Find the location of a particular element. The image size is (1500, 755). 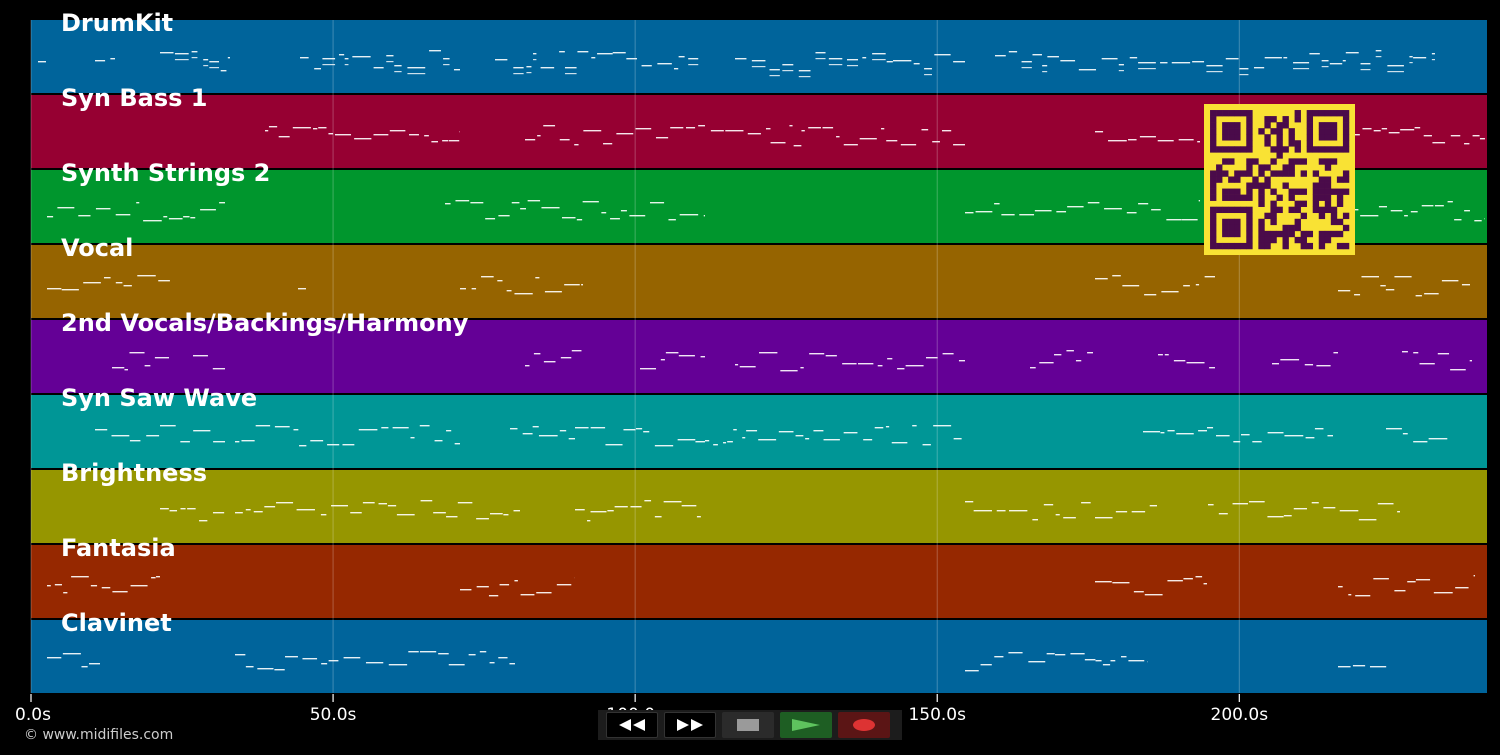

copyright-text: © www.midifiles.com is located at coordinates (99, 735).